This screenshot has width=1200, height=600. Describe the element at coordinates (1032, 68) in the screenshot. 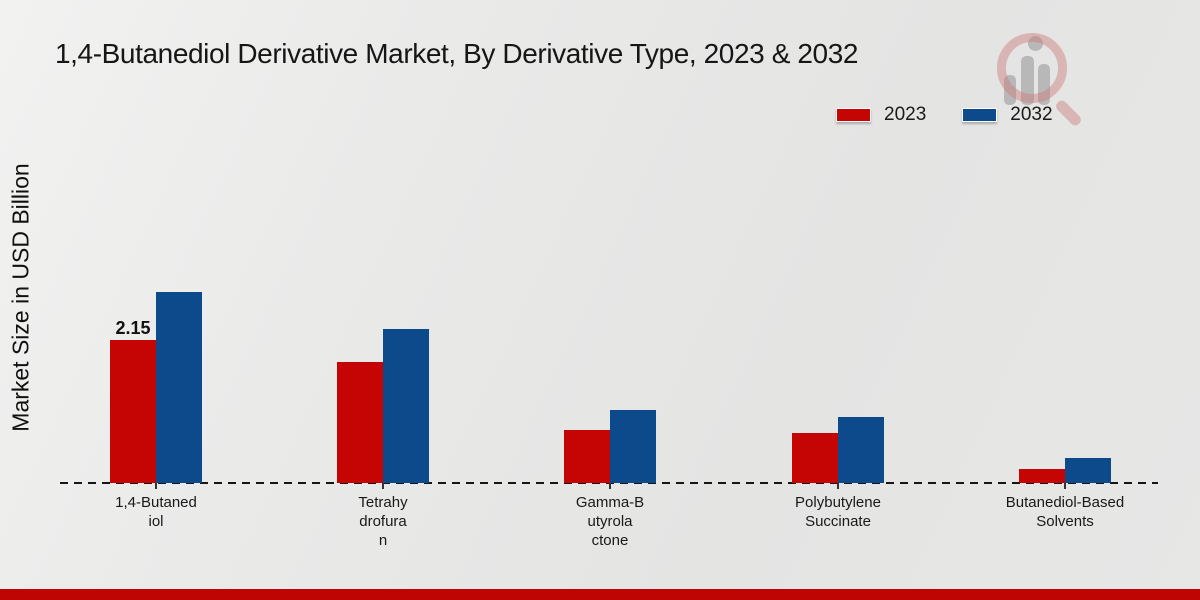

I see `magnifier-ring-icon` at that location.